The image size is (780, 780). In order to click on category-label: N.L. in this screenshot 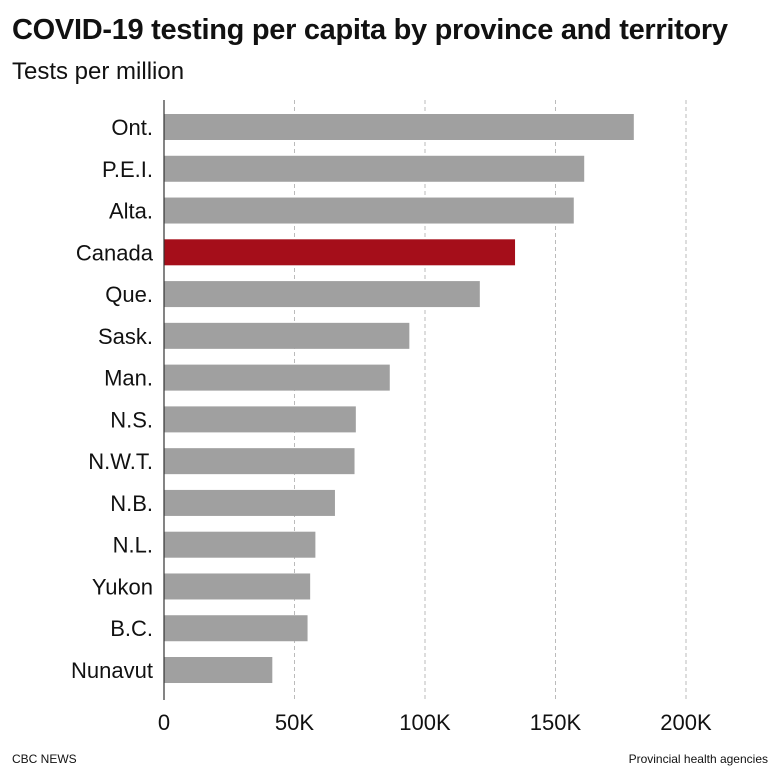, I will do `click(133, 545)`.